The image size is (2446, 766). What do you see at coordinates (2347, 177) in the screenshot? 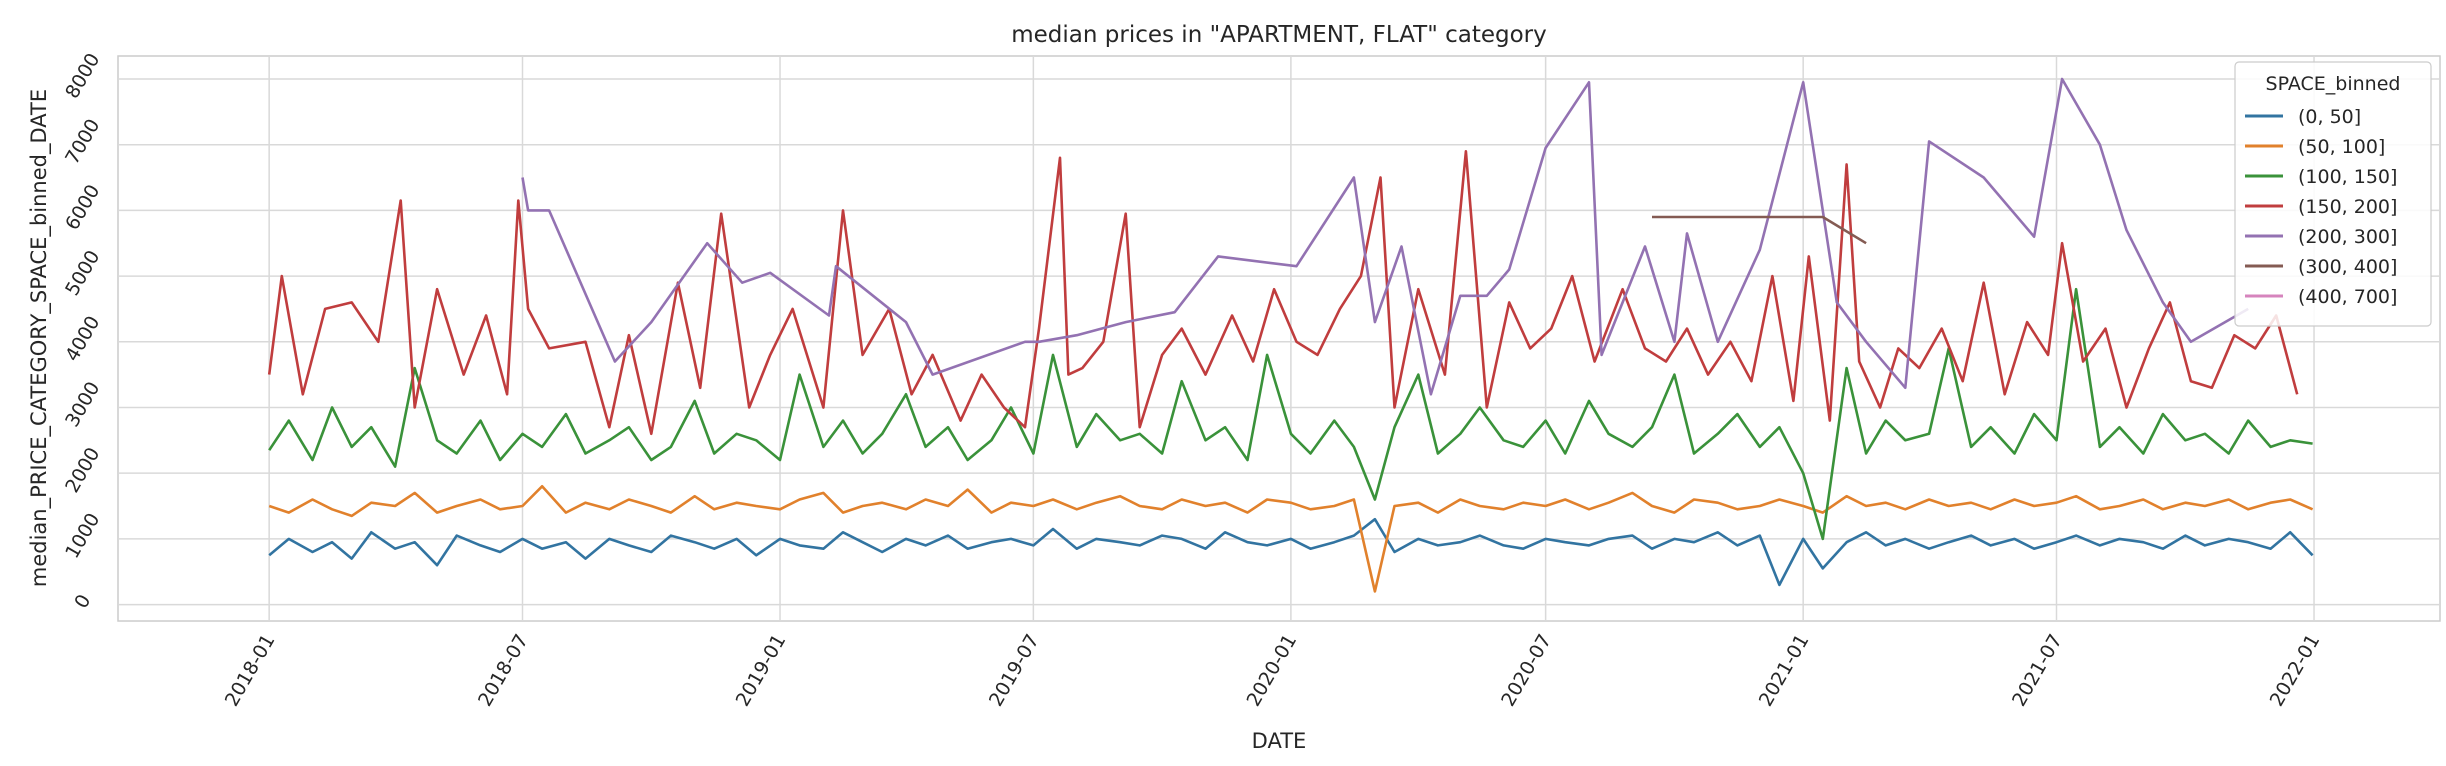
I see `legend-entry-label: (100, 150]` at bounding box center [2347, 177].